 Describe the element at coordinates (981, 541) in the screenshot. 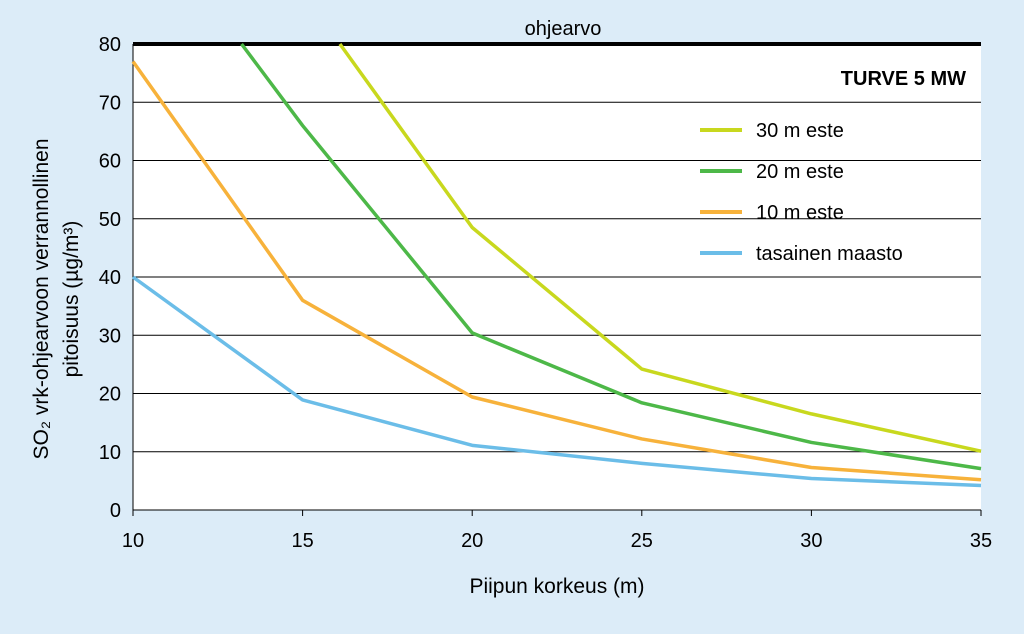

I see `x-tick-label: 35` at that location.